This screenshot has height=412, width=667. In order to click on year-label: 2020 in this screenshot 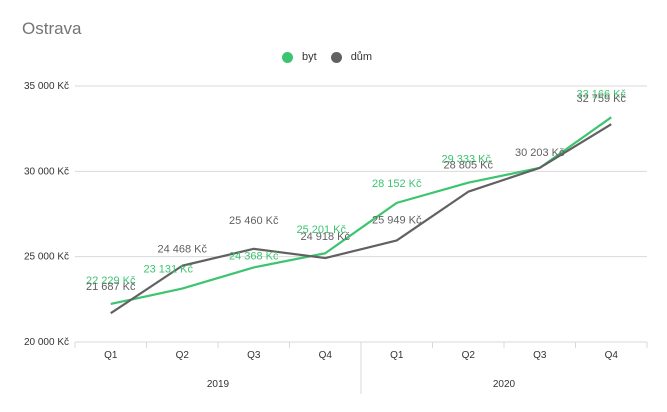, I will do `click(504, 384)`.